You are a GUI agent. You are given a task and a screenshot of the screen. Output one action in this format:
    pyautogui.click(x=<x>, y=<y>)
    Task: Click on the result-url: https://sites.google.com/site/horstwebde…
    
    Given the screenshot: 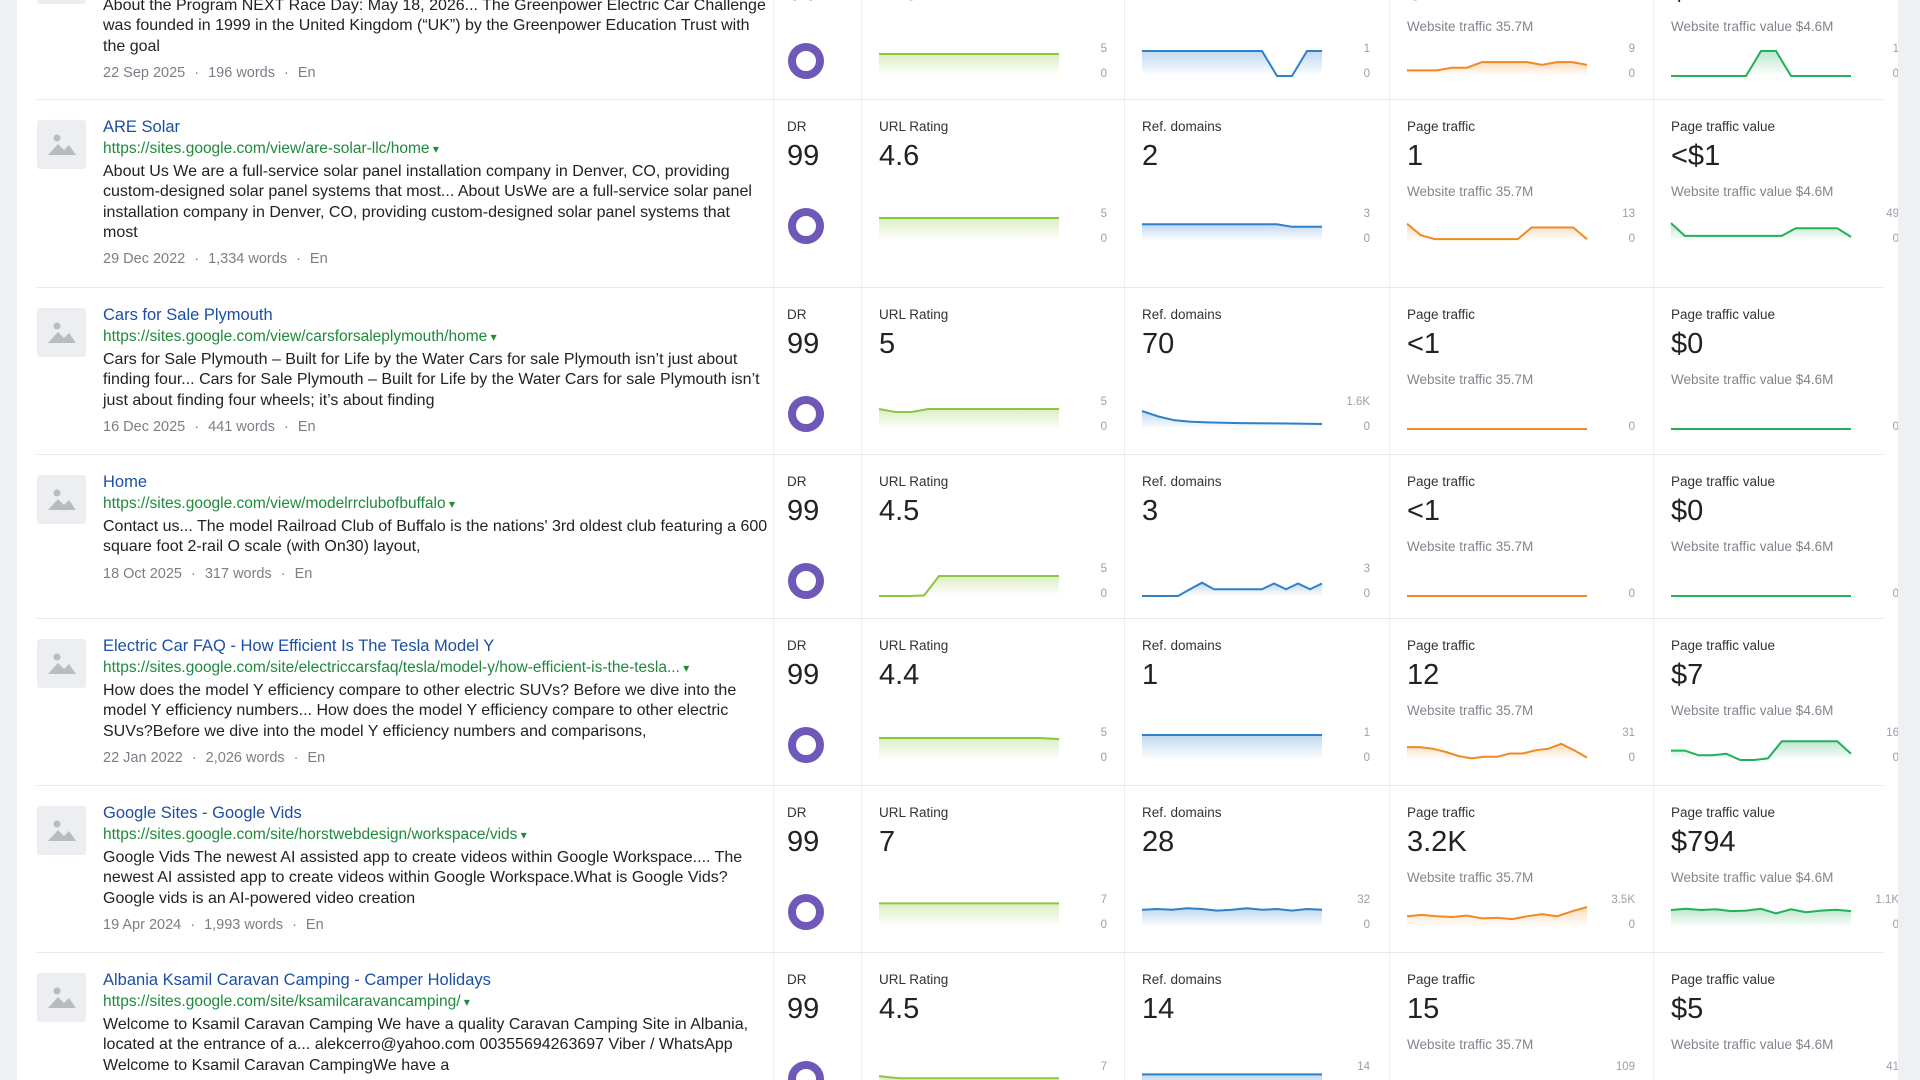 What is the action you would take?
    pyautogui.click(x=435, y=835)
    